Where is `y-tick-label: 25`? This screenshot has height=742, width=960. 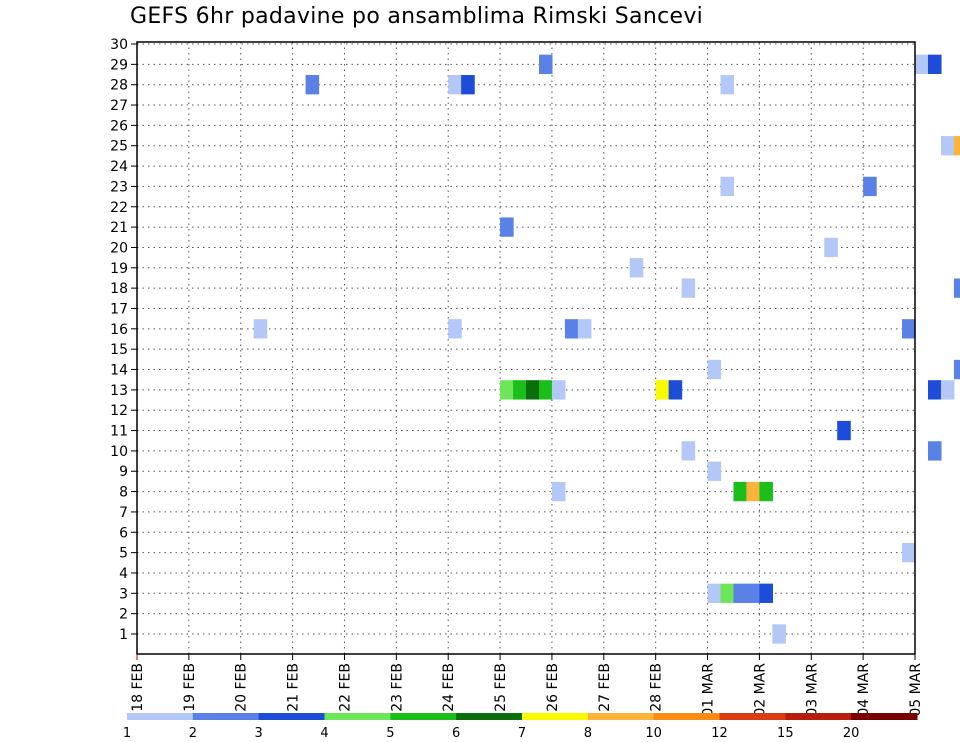
y-tick-label: 25 is located at coordinates (119, 147).